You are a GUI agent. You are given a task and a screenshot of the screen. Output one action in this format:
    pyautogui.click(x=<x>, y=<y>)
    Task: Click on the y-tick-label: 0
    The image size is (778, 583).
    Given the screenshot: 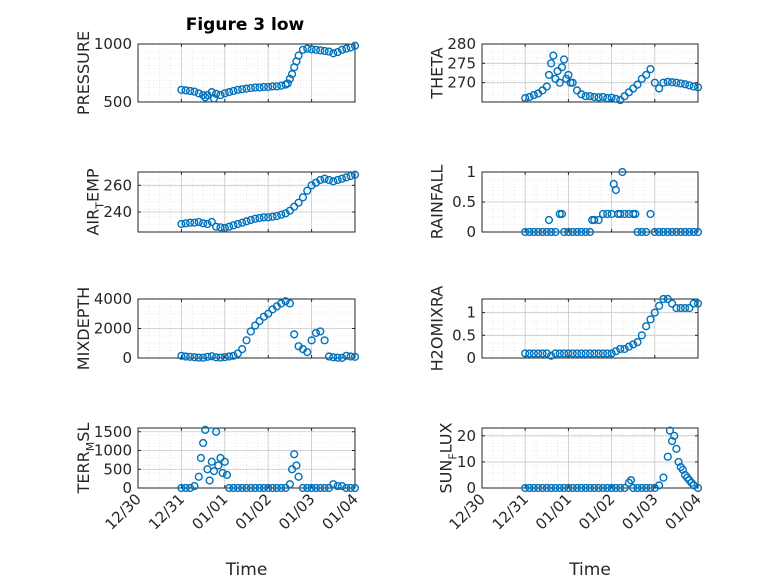 What is the action you would take?
    pyautogui.click(x=471, y=358)
    